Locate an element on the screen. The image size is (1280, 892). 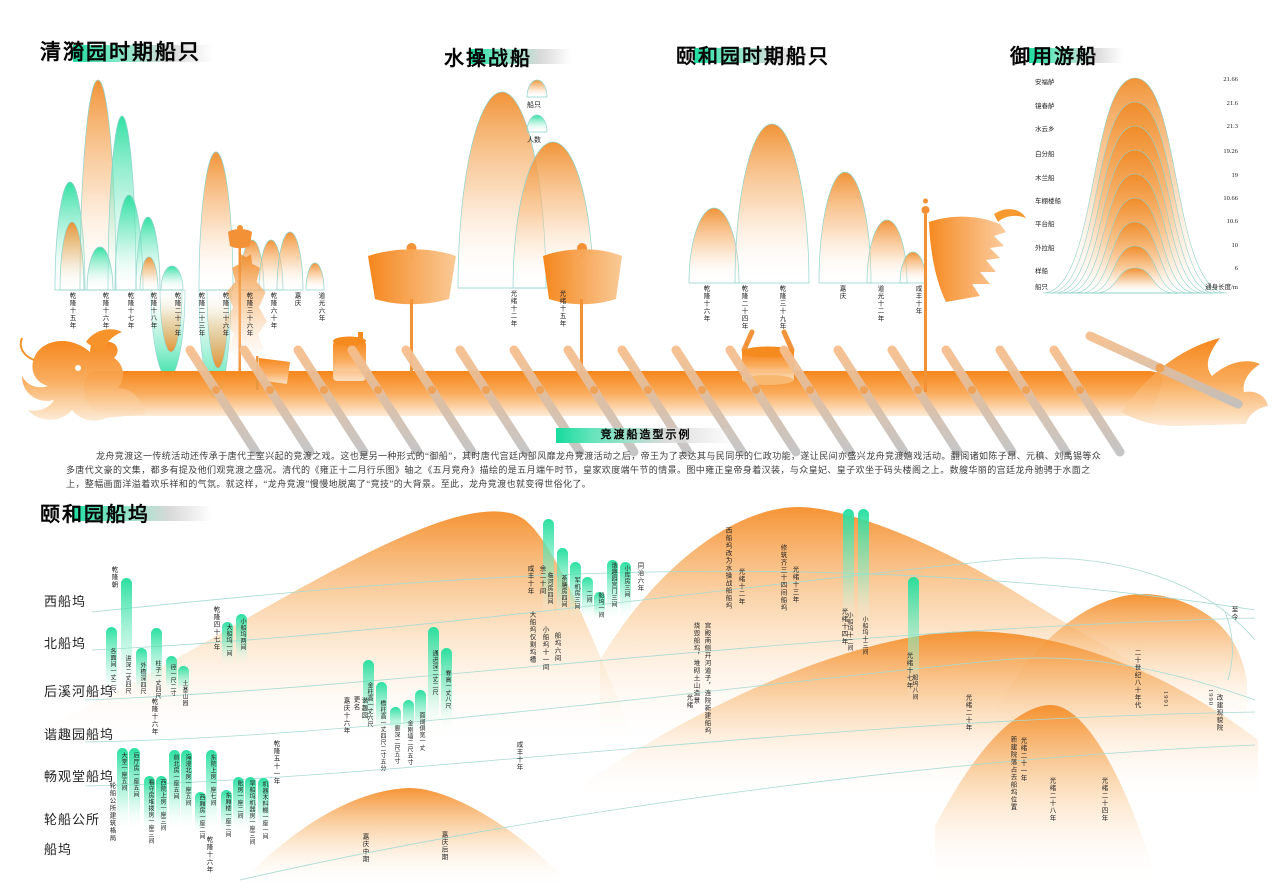
dragon-horn is located at coordinates (104, 341).